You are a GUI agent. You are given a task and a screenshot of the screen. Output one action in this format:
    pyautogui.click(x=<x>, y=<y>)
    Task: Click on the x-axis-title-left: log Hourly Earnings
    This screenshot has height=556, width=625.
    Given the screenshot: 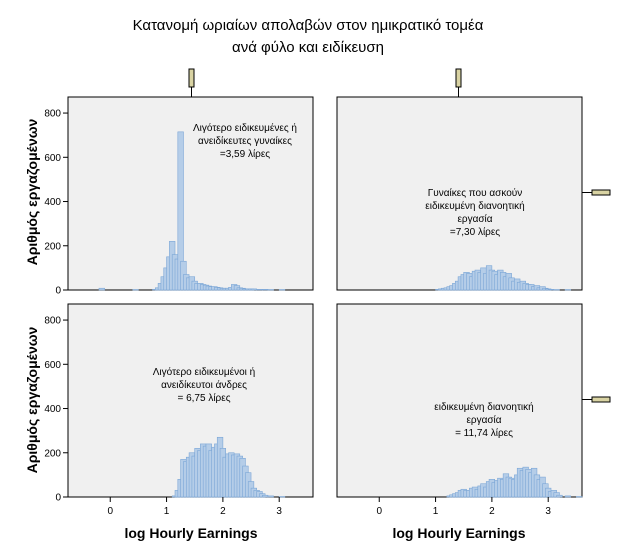 What is the action you would take?
    pyautogui.click(x=190, y=533)
    